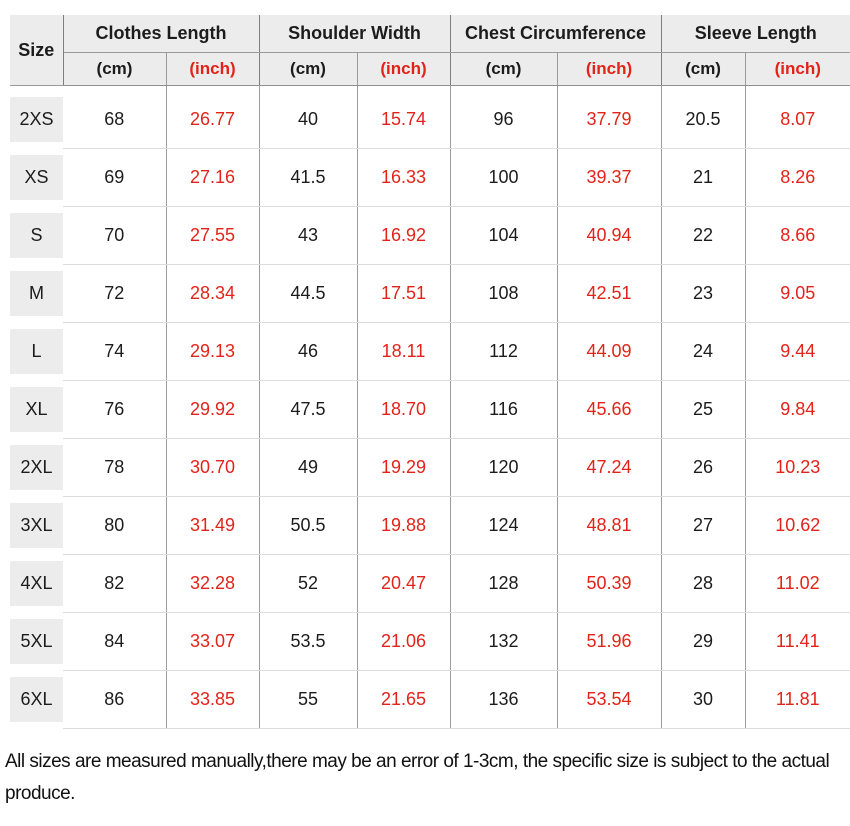  I want to click on header-body-spacer, so click(430, 88).